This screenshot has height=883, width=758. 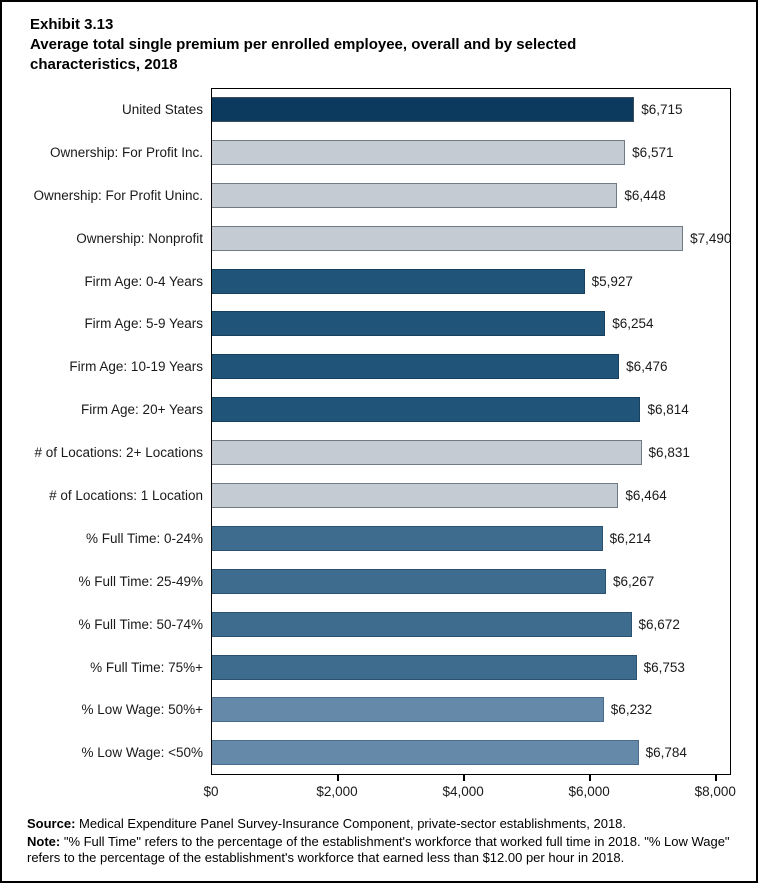 What do you see at coordinates (142, 410) in the screenshot?
I see `category-label: Firm Age: 20+ Years` at bounding box center [142, 410].